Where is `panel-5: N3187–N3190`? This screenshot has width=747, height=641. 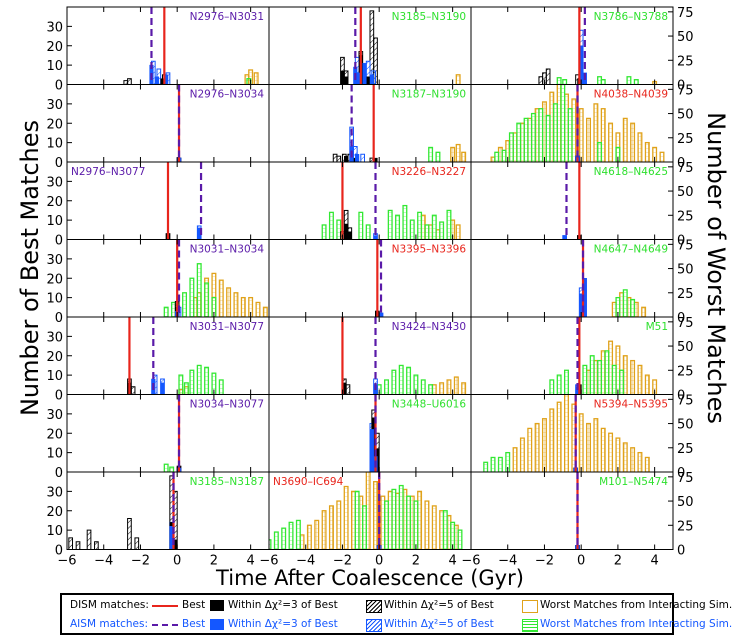
panel-5: N3187–N3190 is located at coordinates (370, 123).